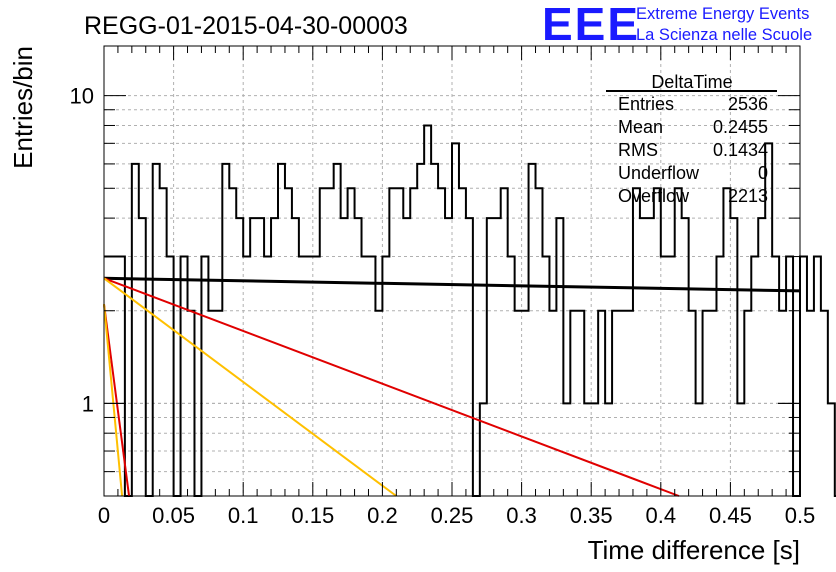 This screenshot has height=572, width=836. Describe the element at coordinates (763, 173) in the screenshot. I see `stats-value: 0` at that location.